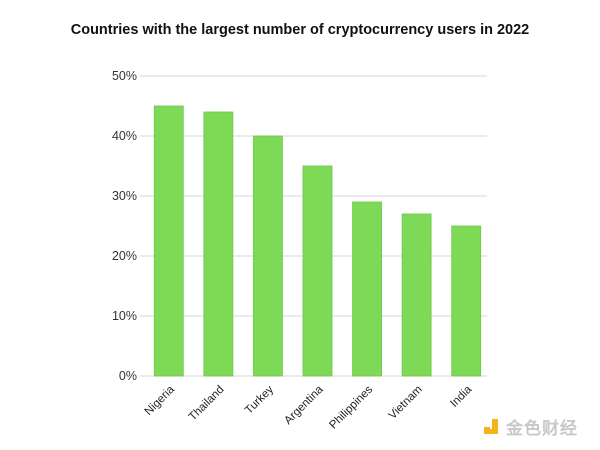 The height and width of the screenshot is (450, 600). What do you see at coordinates (128, 376) in the screenshot?
I see `y-tick-label: 0%` at bounding box center [128, 376].